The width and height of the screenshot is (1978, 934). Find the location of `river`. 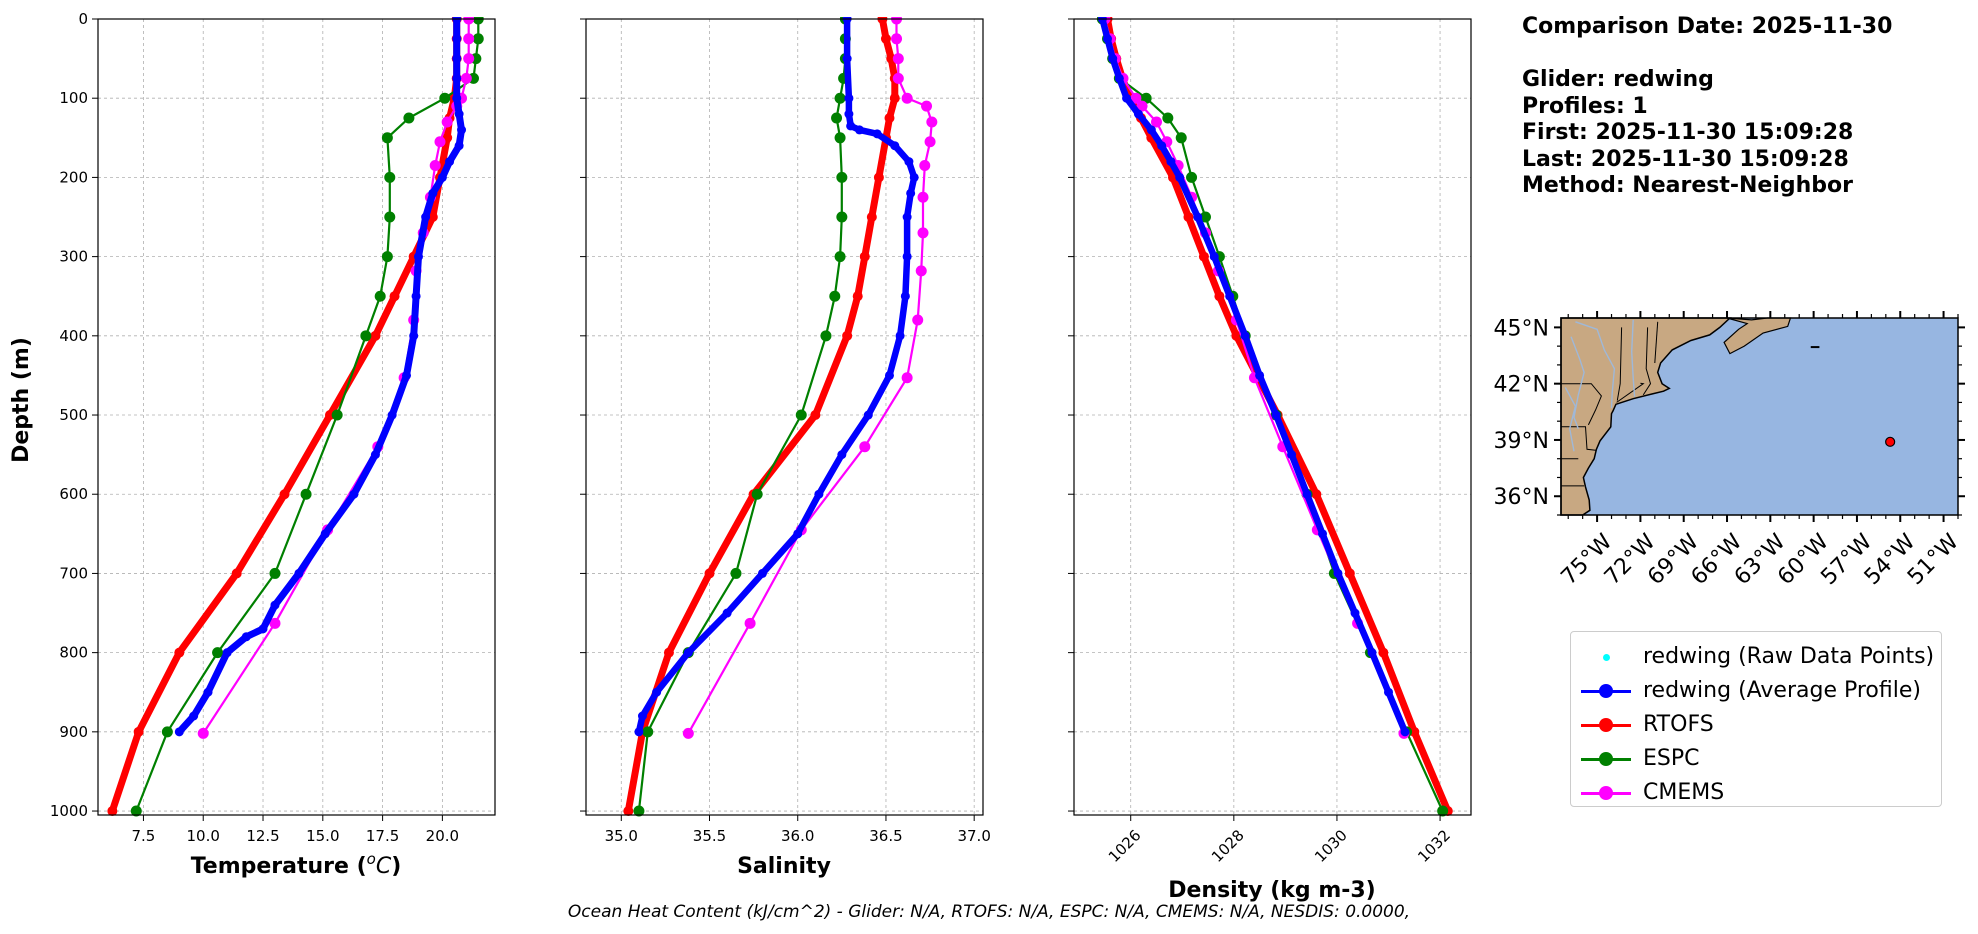

river is located at coordinates (1577, 382).